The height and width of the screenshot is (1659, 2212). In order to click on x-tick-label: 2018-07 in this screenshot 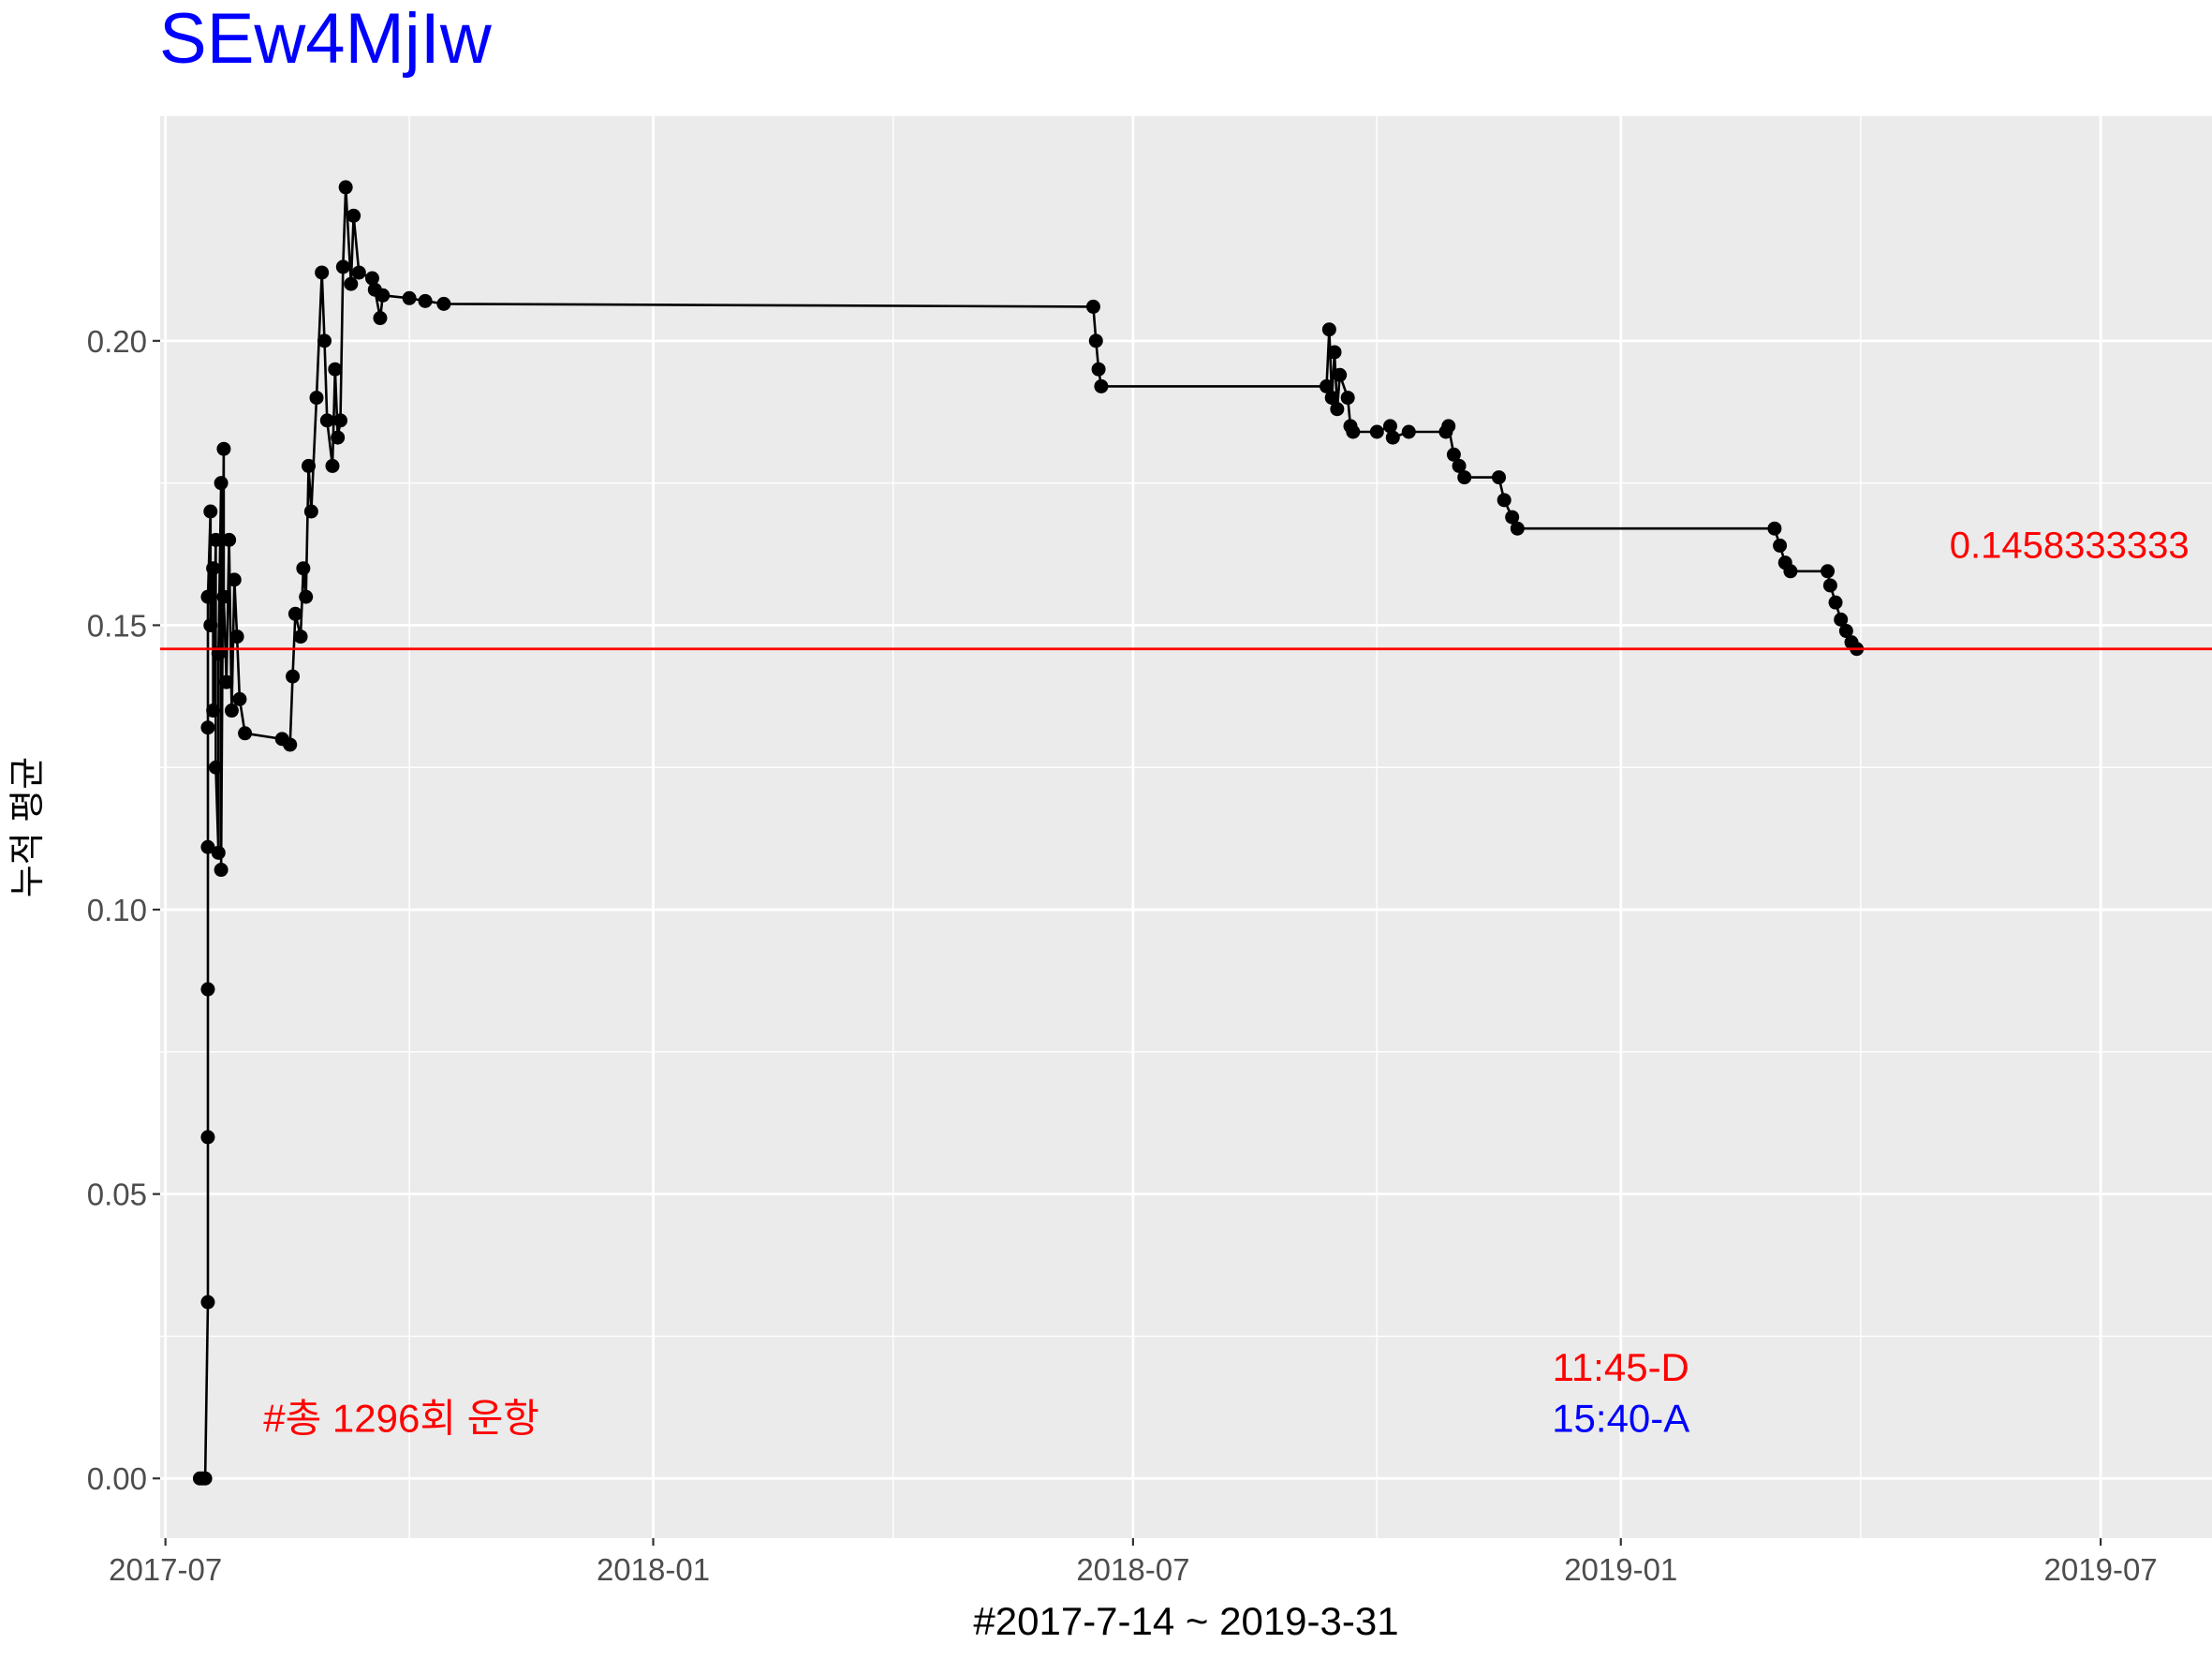, I will do `click(1132, 1569)`.